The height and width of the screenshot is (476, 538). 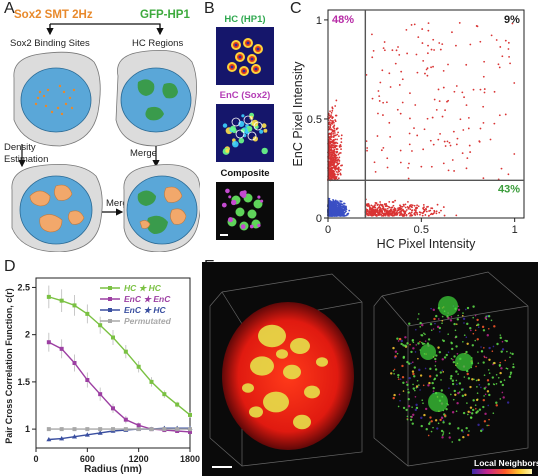 What do you see at coordinates (27, 429) in the screenshot?
I see `y-tick-label: 1` at bounding box center [27, 429].